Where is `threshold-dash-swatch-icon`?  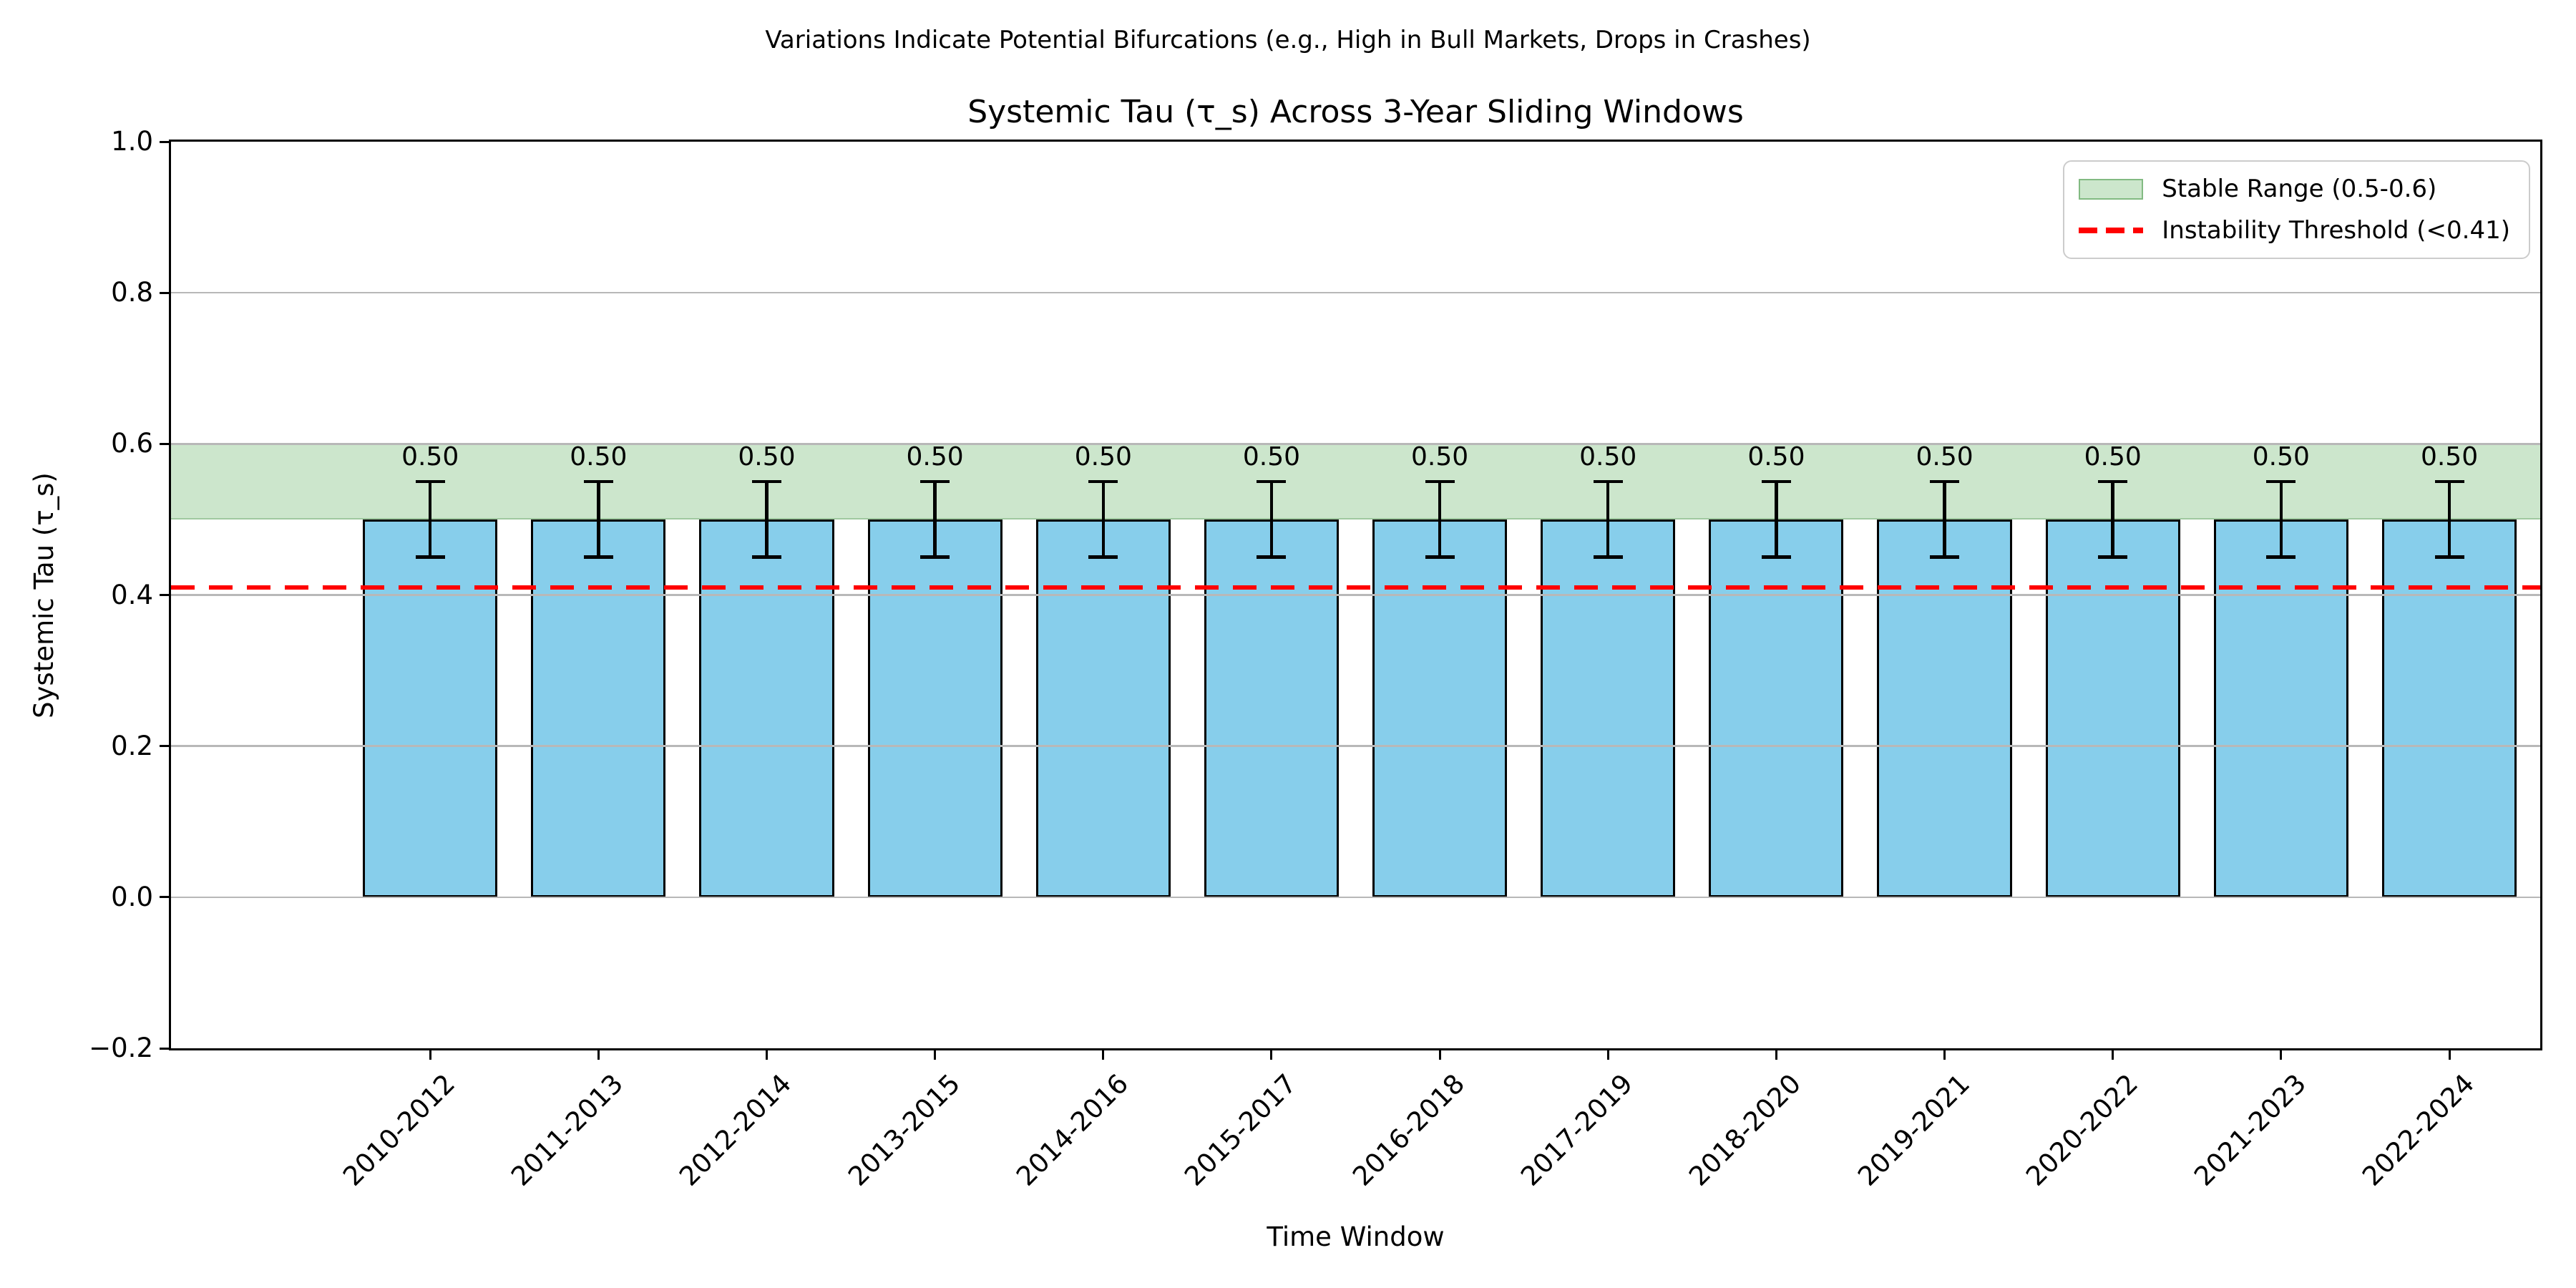 threshold-dash-swatch-icon is located at coordinates (2111, 230).